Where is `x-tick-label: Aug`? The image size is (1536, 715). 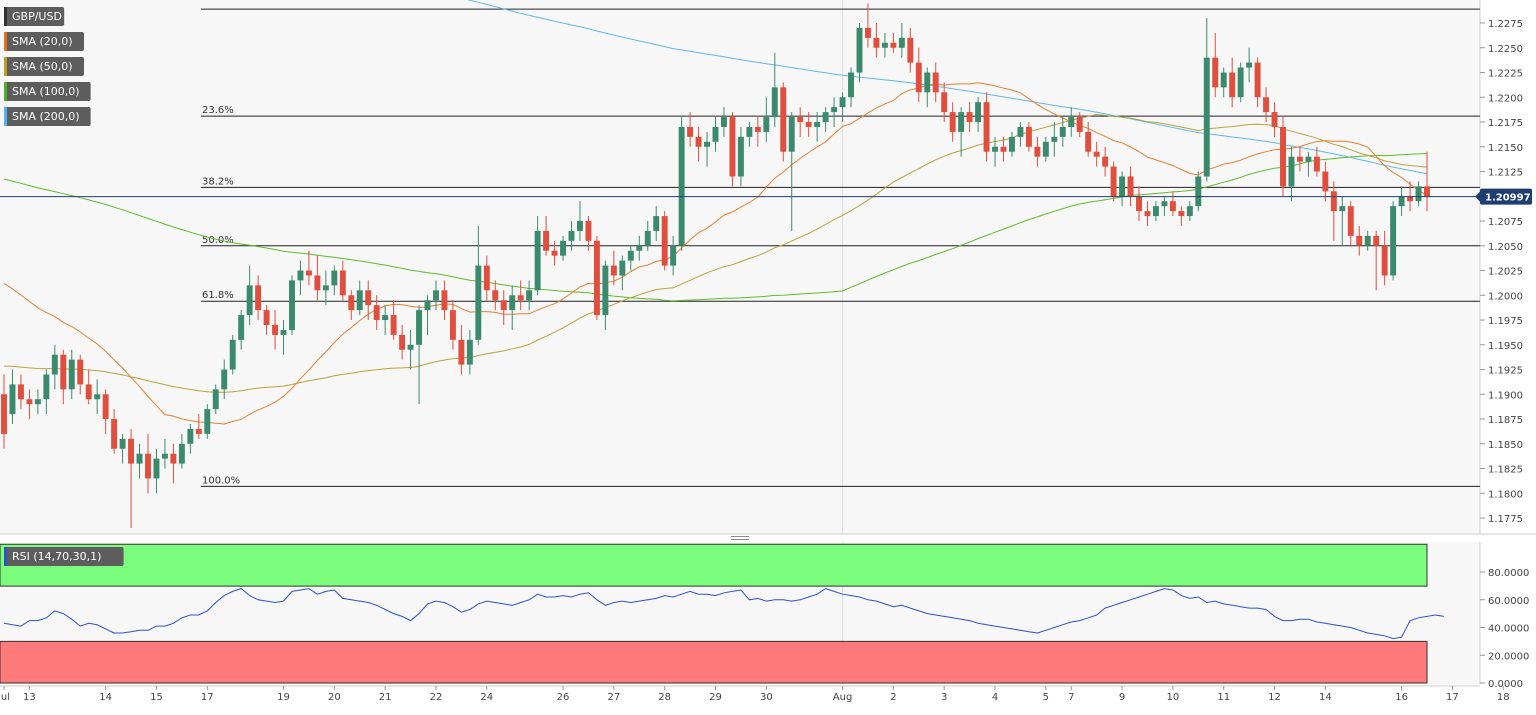
x-tick-label: Aug is located at coordinates (843, 697).